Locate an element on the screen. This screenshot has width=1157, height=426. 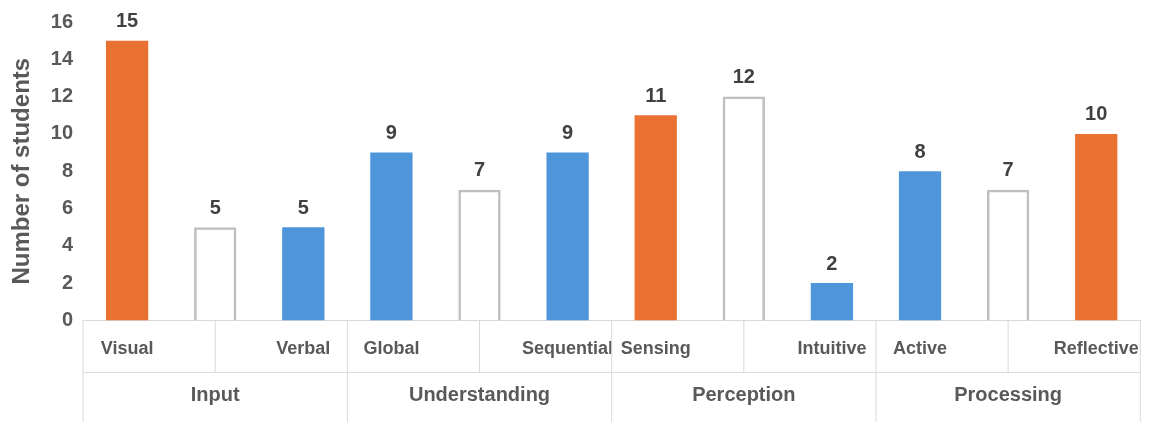
y-axis-title: Number of students is located at coordinates (21, 171).